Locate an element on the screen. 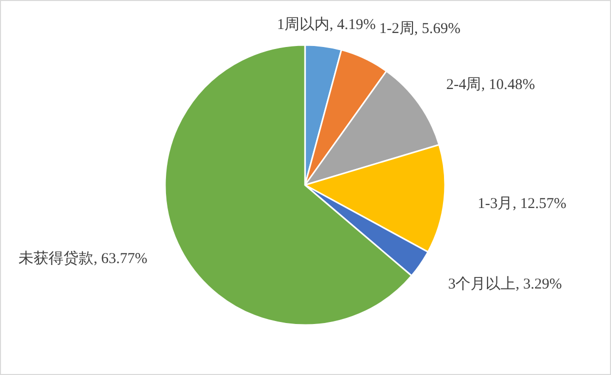 This screenshot has width=611, height=375. slice-label: 1-2周, 5.69% is located at coordinates (420, 29).